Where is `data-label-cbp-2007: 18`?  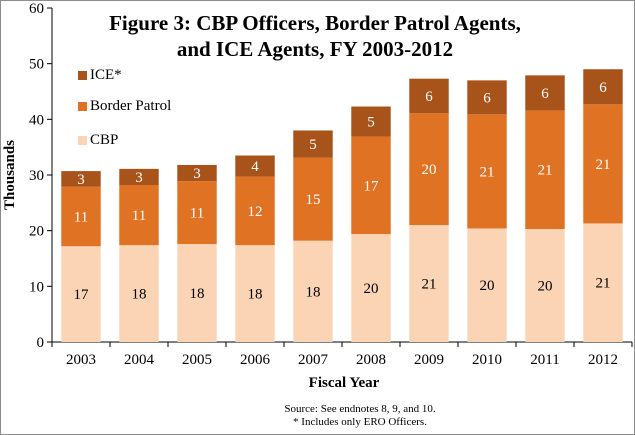 data-label-cbp-2007: 18 is located at coordinates (313, 292).